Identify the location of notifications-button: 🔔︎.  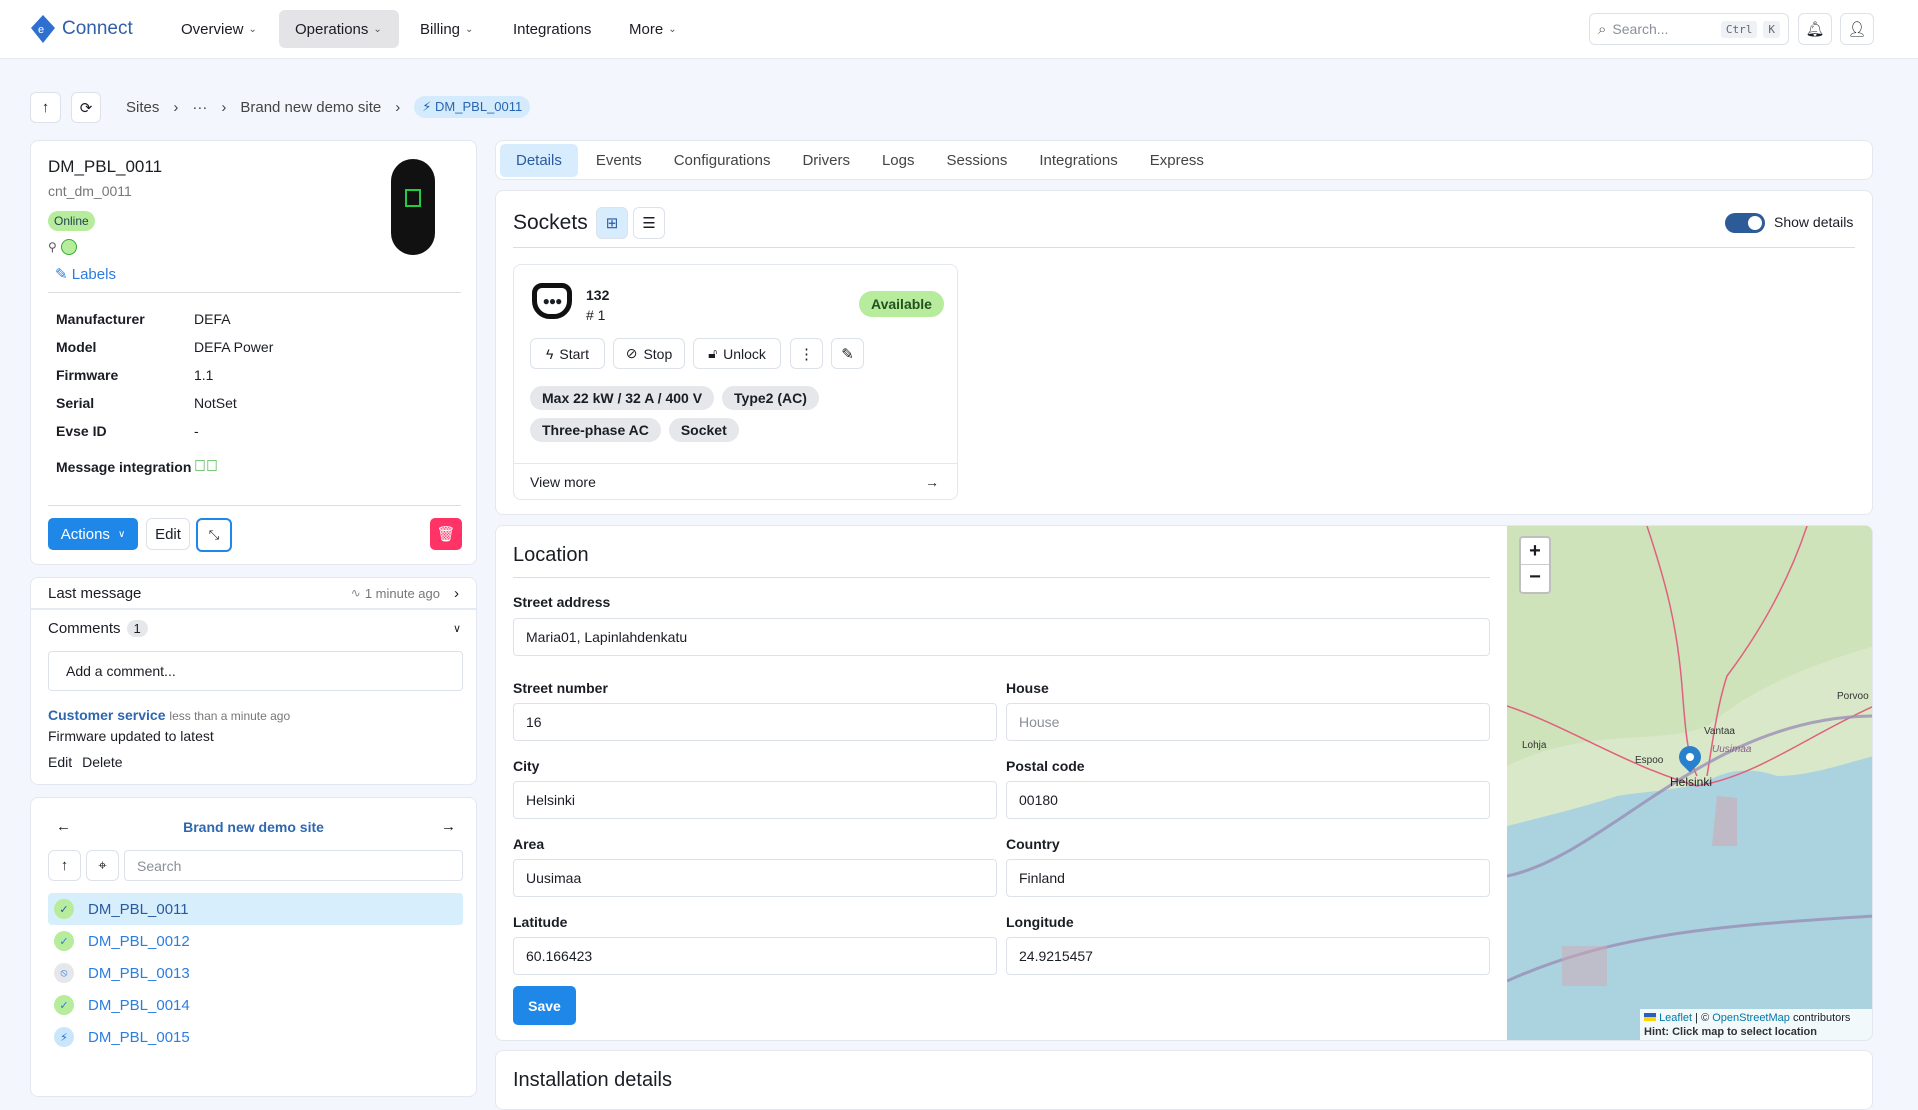
(1815, 29).